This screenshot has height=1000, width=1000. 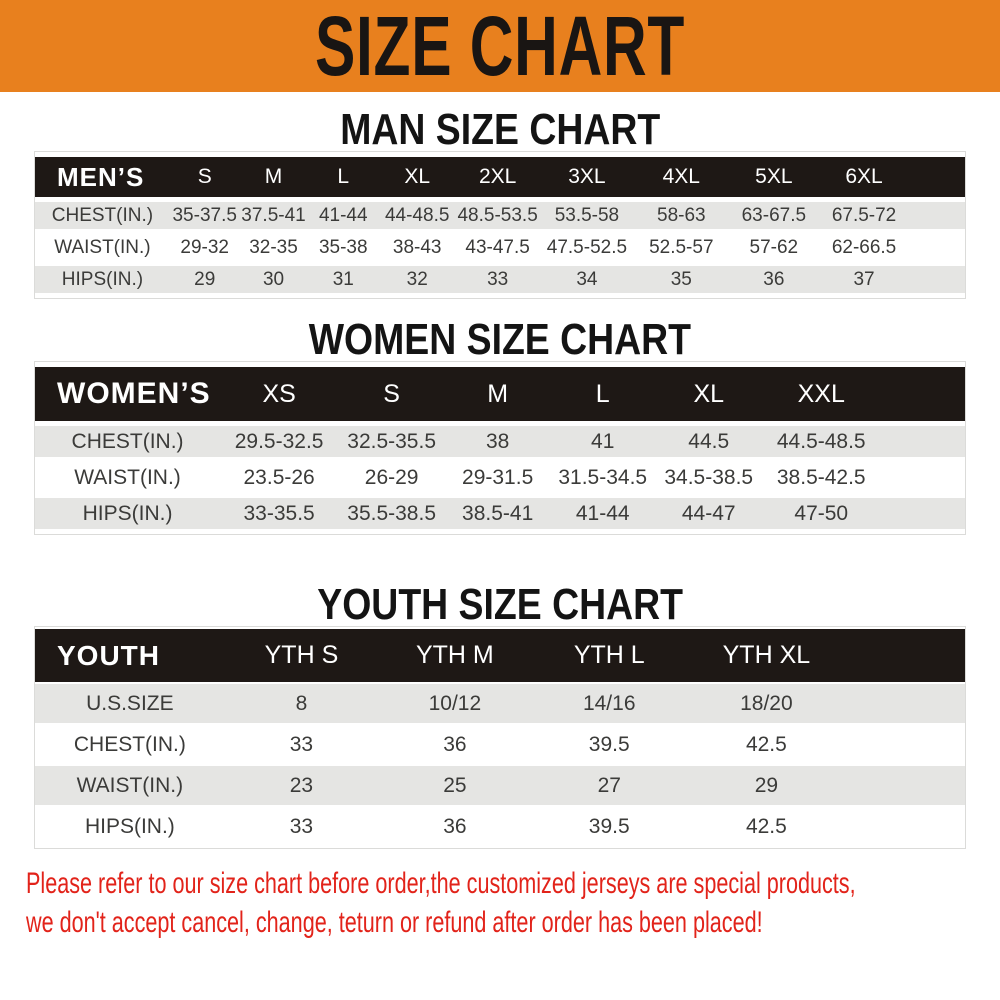 What do you see at coordinates (204, 177) in the screenshot?
I see `man-column-header: S` at bounding box center [204, 177].